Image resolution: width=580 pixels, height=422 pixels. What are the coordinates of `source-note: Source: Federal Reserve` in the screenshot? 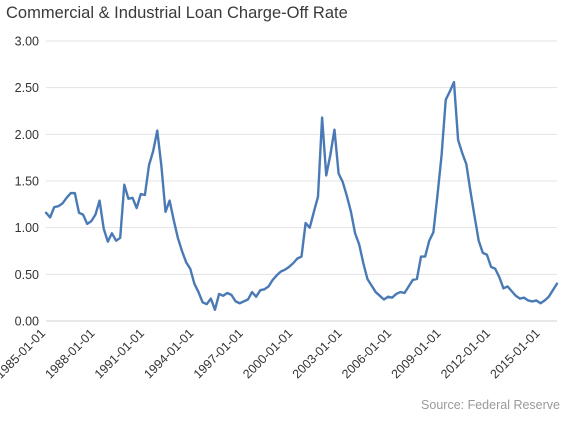 It's located at (490, 405).